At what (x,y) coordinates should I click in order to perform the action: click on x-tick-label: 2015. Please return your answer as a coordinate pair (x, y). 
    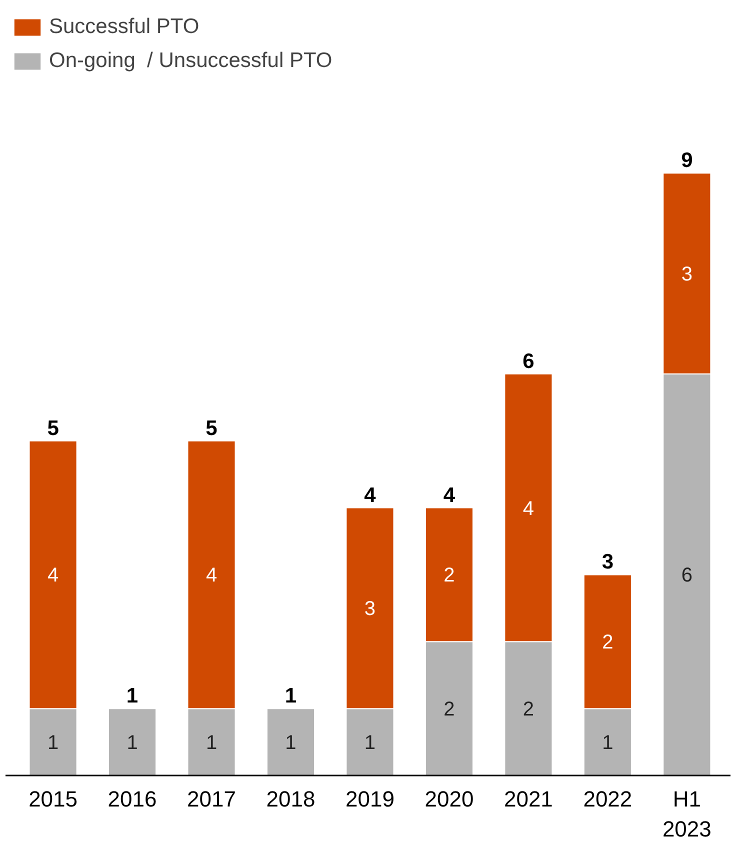
    Looking at the image, I should click on (53, 799).